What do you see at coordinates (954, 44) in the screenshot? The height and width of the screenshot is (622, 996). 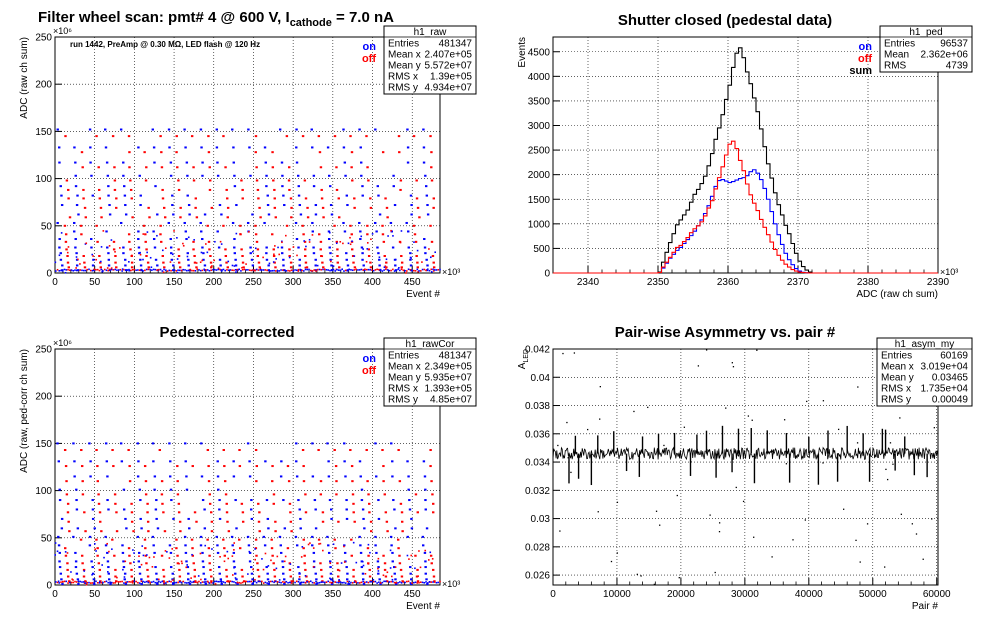 I see `ped-stats-value: 96537` at bounding box center [954, 44].